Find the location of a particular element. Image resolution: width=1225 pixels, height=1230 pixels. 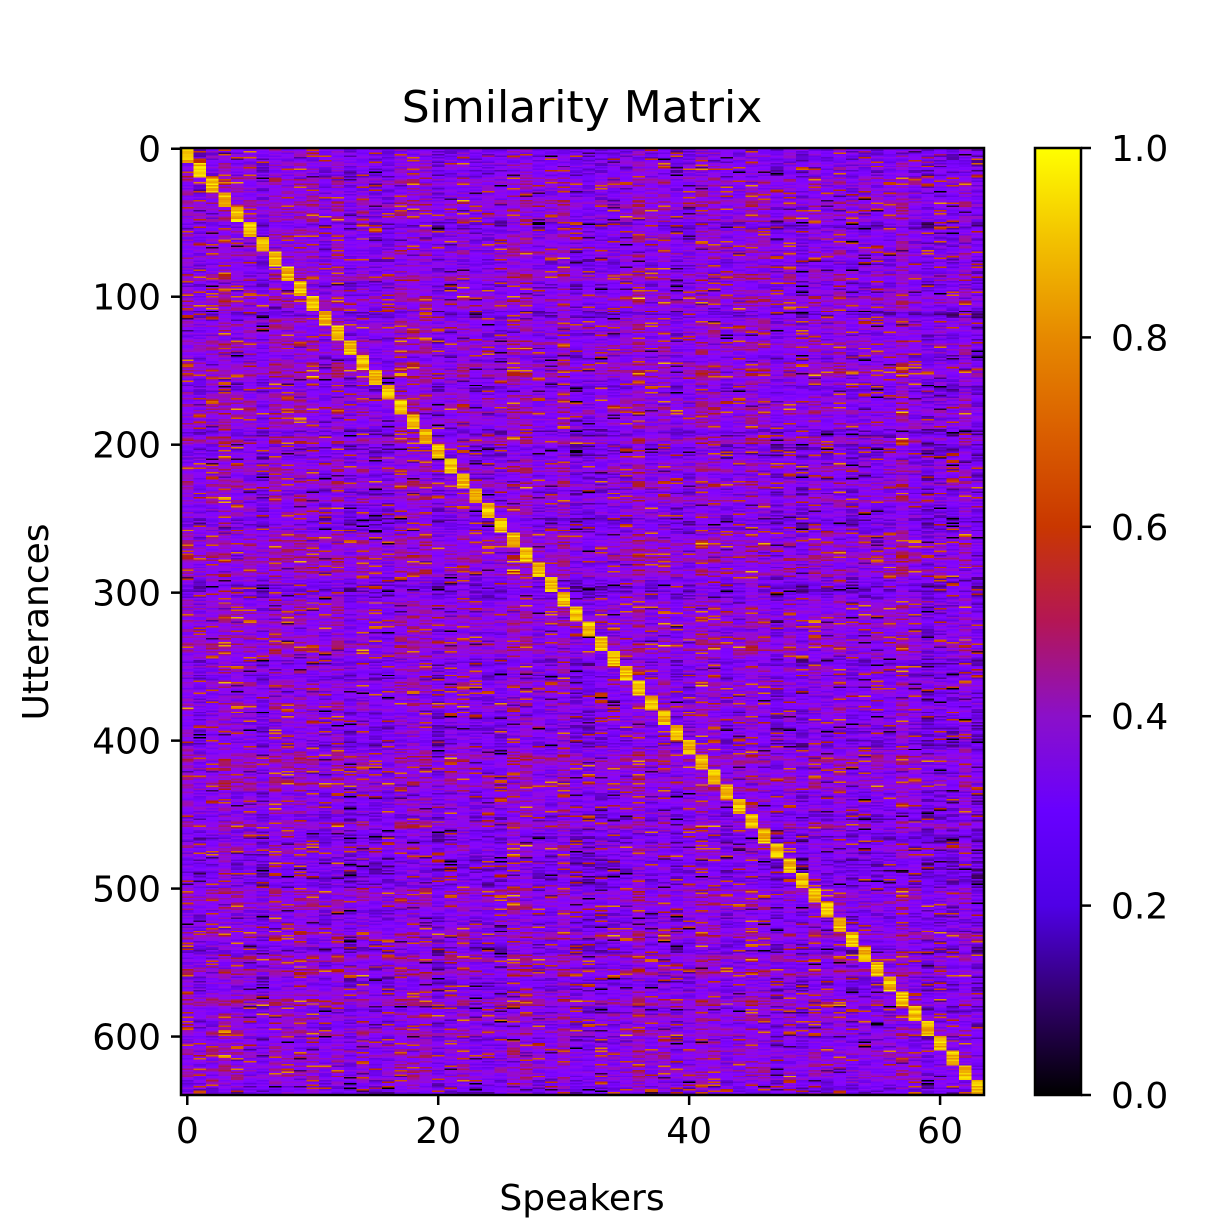

x-tick-label: 20 is located at coordinates (438, 1131).